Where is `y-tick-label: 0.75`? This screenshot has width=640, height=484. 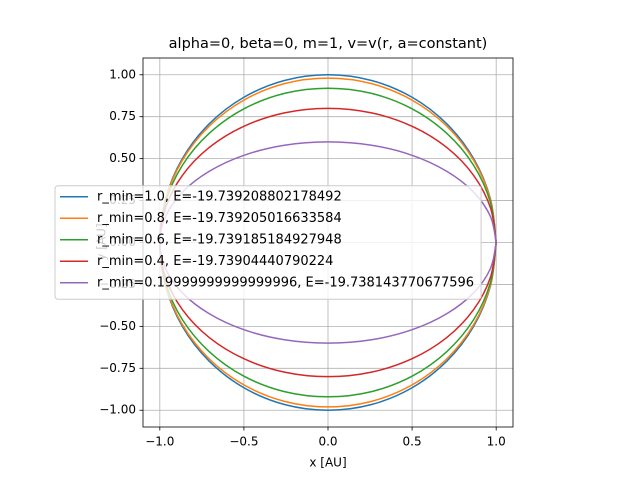
y-tick-label: 0.75 is located at coordinates (122, 116).